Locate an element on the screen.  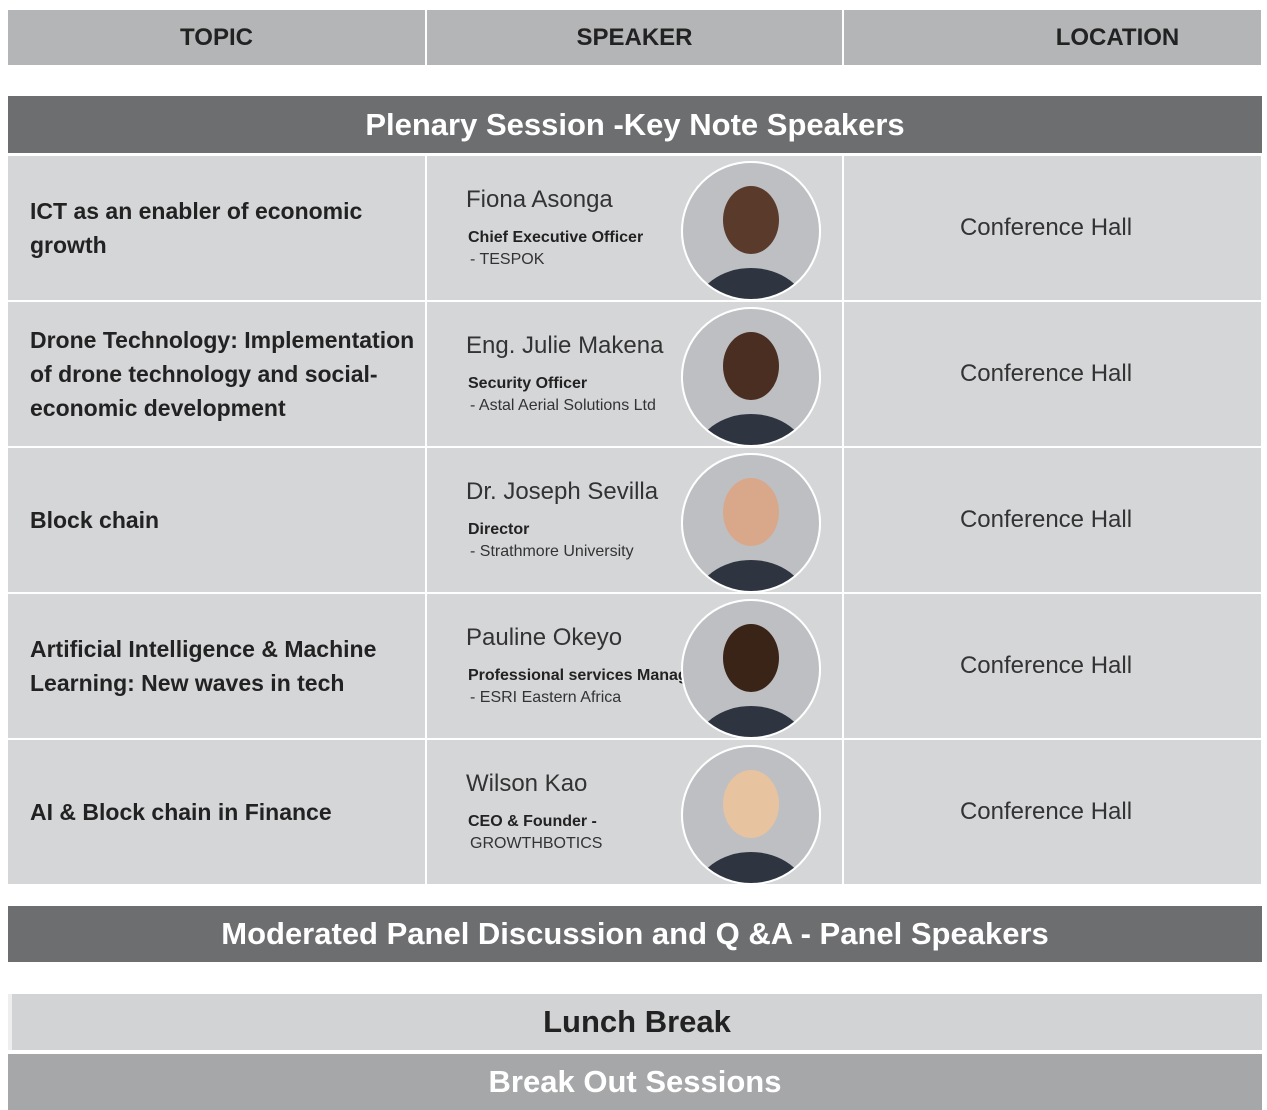
speaker-role: CEO & Founder - is located at coordinates (532, 821).